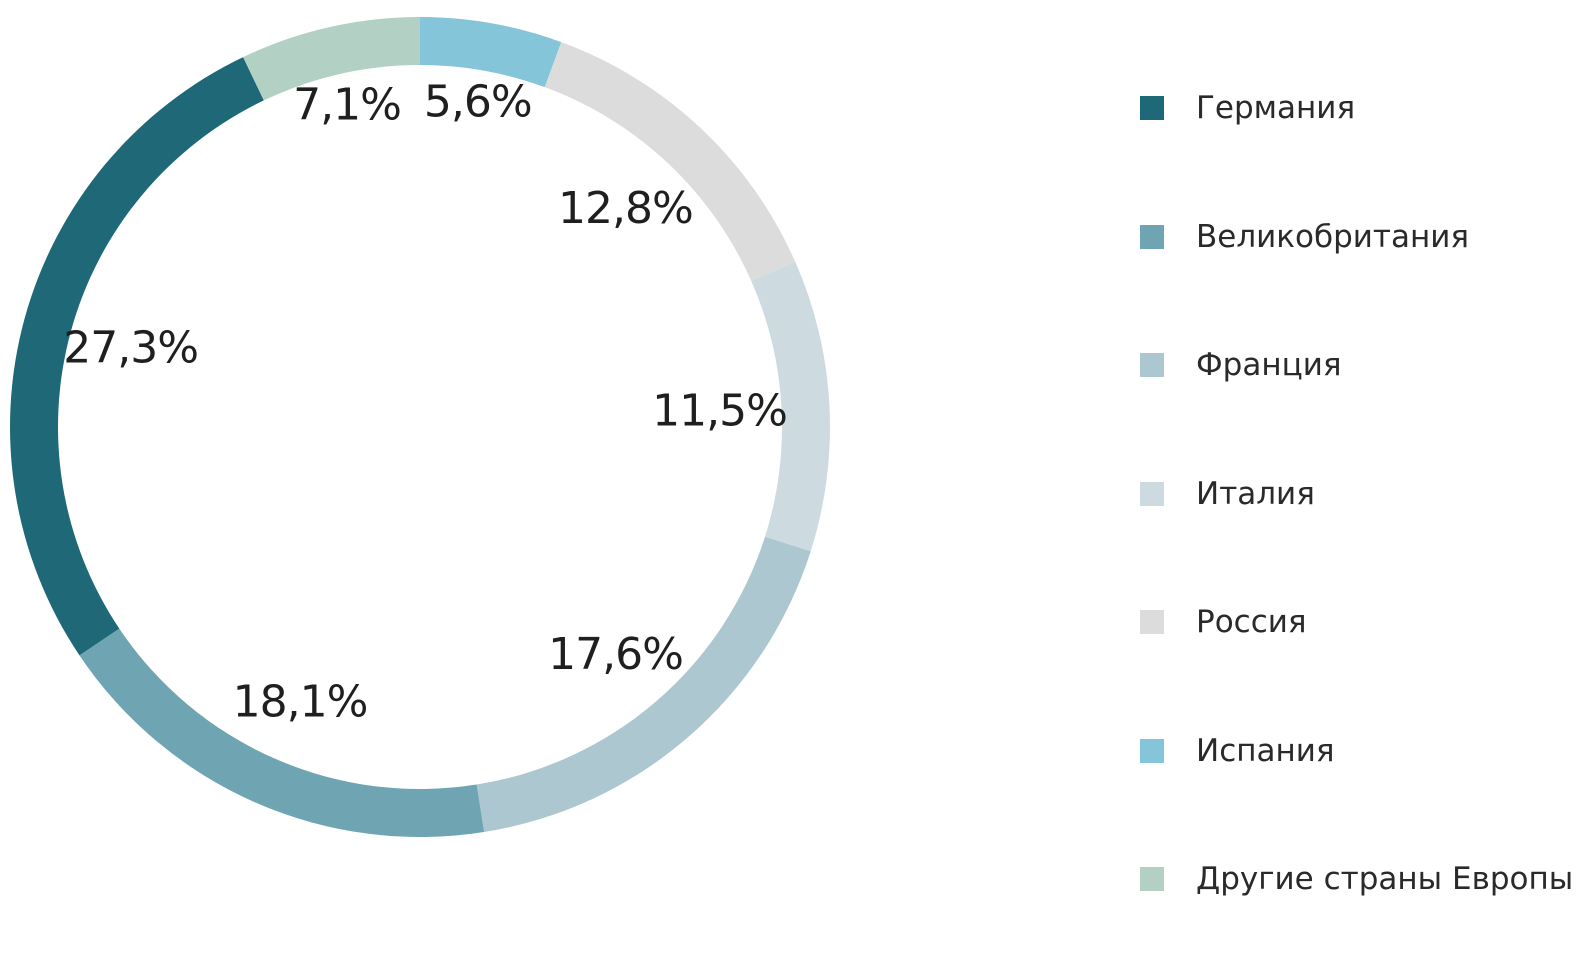 Image resolution: width=1580 pixels, height=980 pixels. What do you see at coordinates (1360, 273) in the screenshot?
I see `legend-item-2: Великобритания` at bounding box center [1360, 273].